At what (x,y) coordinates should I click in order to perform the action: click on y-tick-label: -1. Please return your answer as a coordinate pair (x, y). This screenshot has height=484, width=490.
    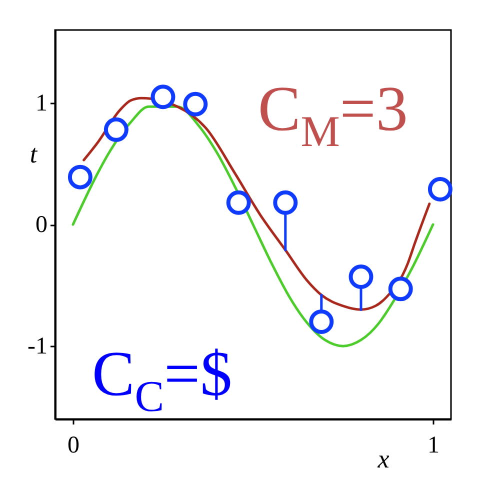
    Looking at the image, I should click on (38, 347).